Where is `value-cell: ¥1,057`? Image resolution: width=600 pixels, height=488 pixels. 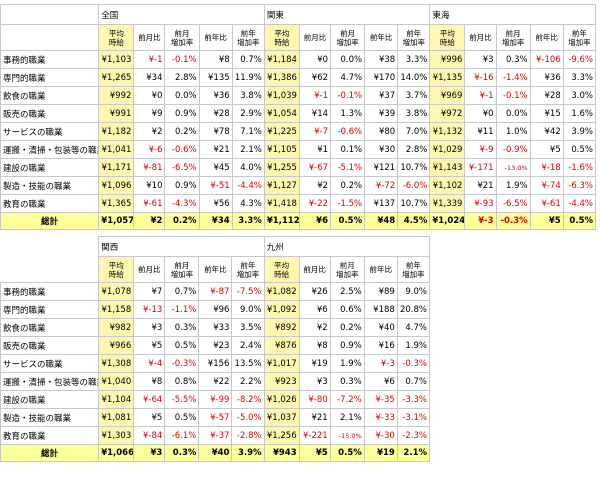
value-cell: ¥1,057 is located at coordinates (116, 221).